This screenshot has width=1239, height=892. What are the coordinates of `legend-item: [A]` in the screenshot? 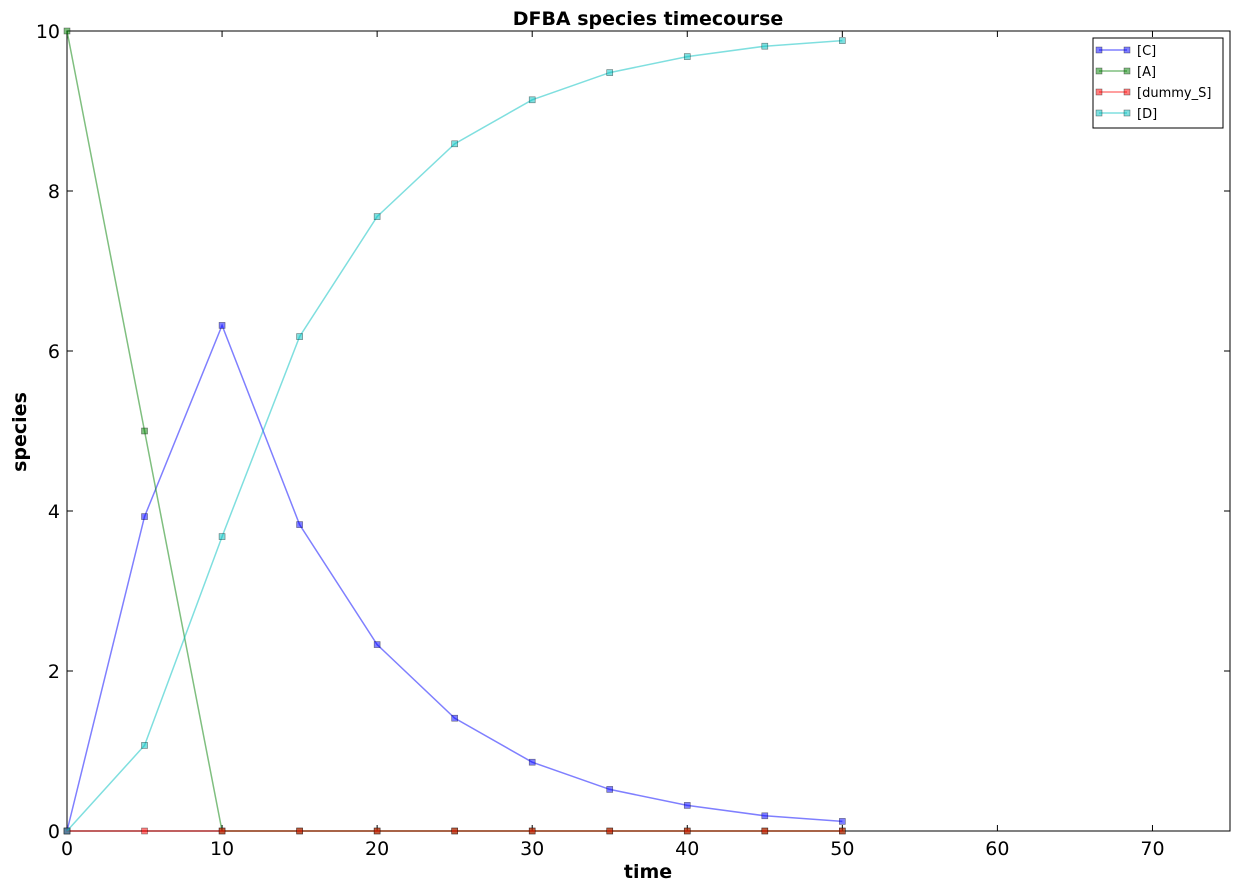 It's located at (1125, 72).